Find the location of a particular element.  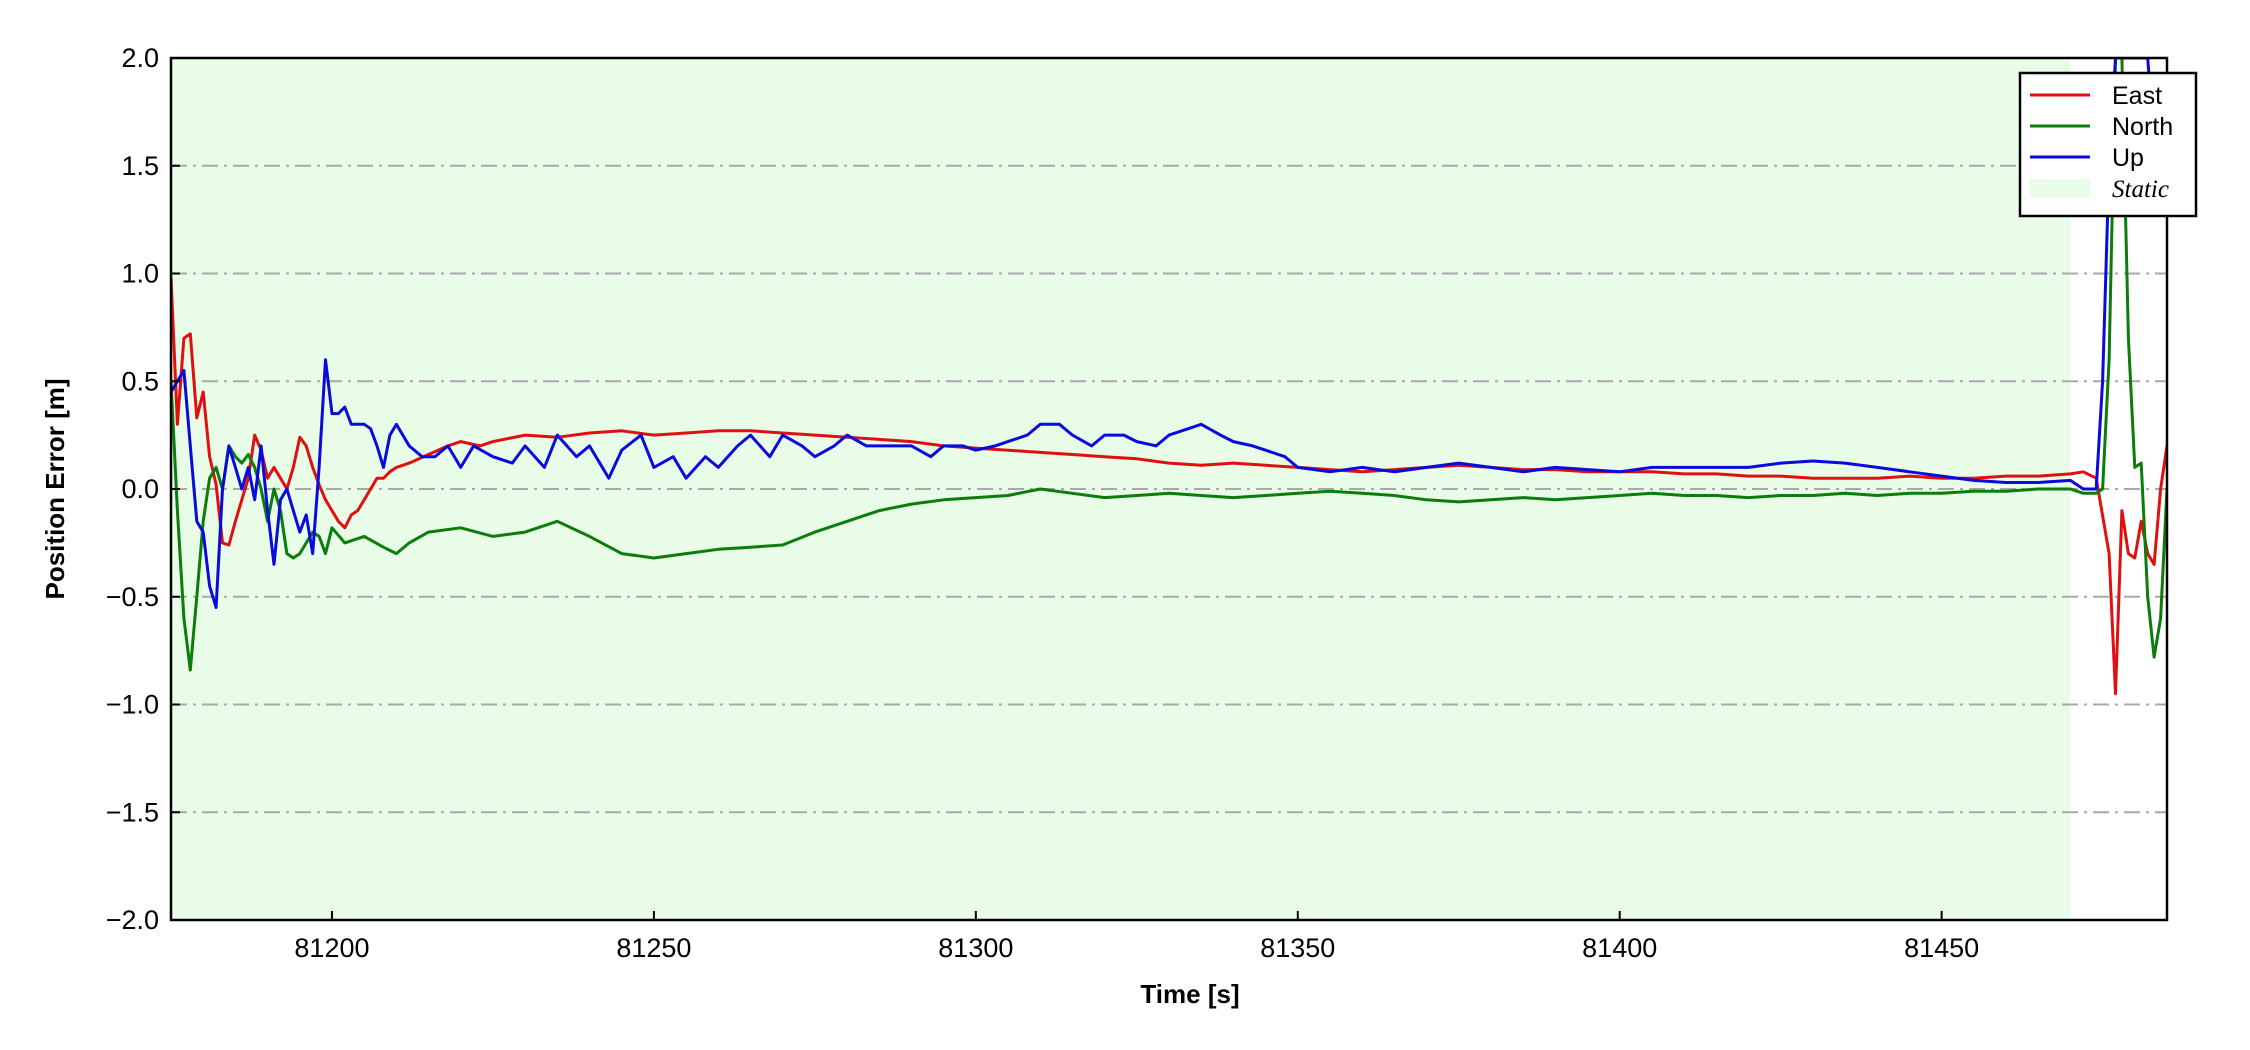

y-tick-label: −1.0 is located at coordinates (132, 705).